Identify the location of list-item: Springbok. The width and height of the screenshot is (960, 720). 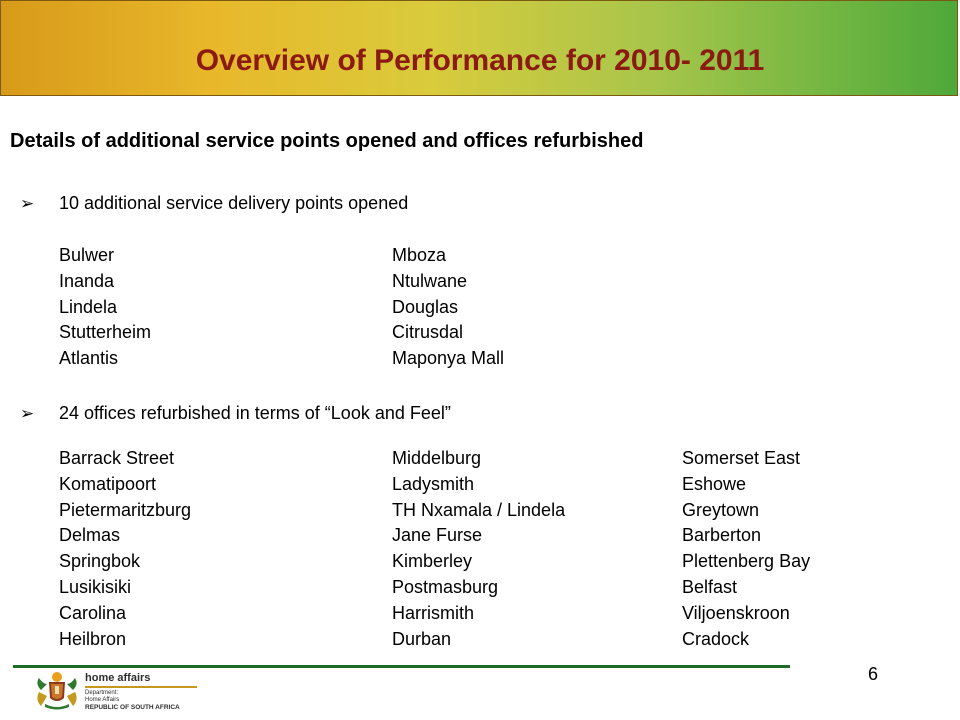
(100, 561).